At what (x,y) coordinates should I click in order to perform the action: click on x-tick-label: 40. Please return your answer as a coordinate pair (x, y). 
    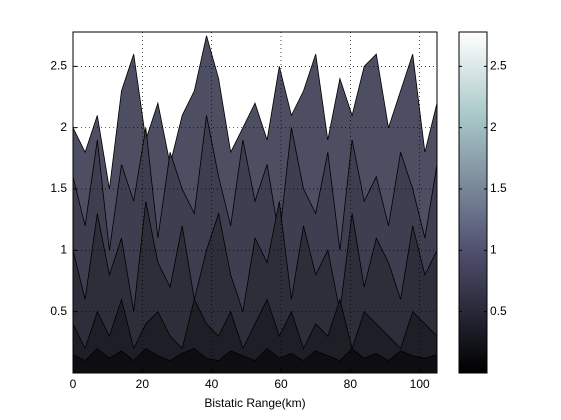
    Looking at the image, I should click on (212, 384).